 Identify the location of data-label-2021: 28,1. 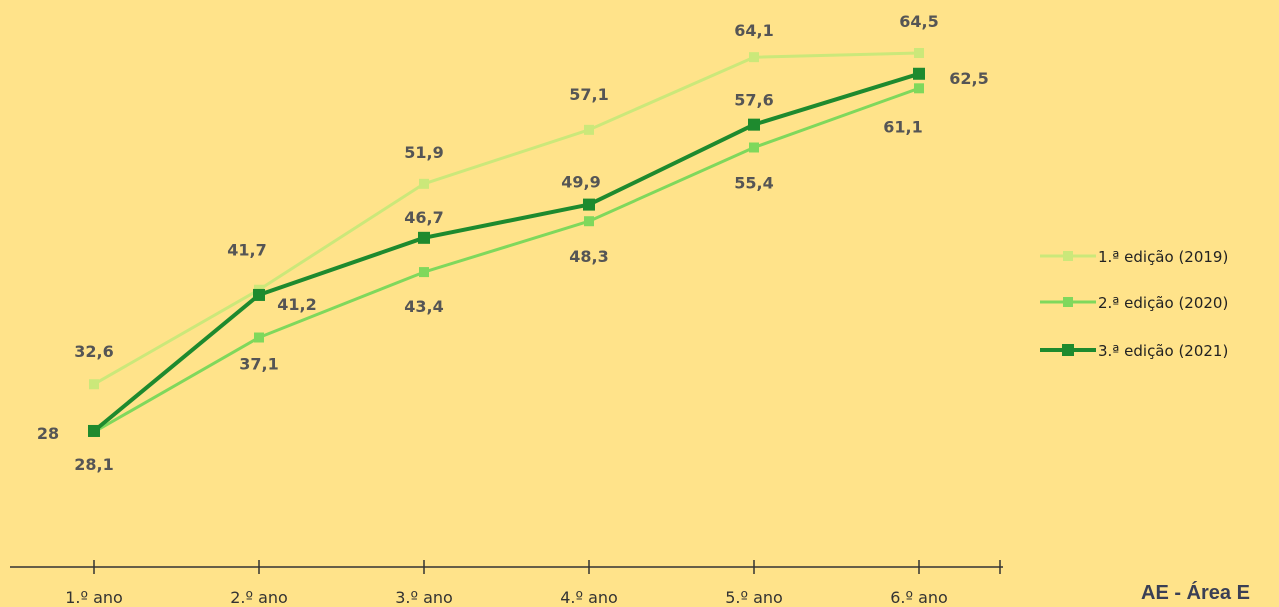
(93, 464).